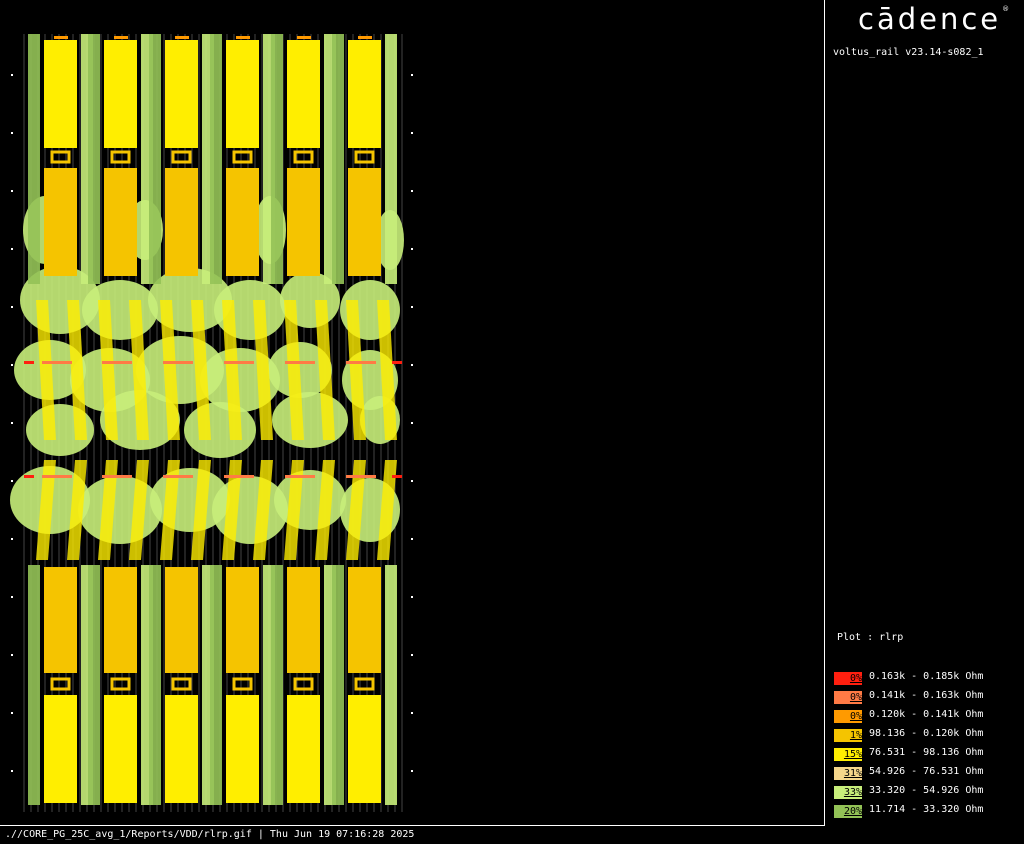  Describe the element at coordinates (855, 735) in the screenshot. I see `legend-pct: 1%` at that location.